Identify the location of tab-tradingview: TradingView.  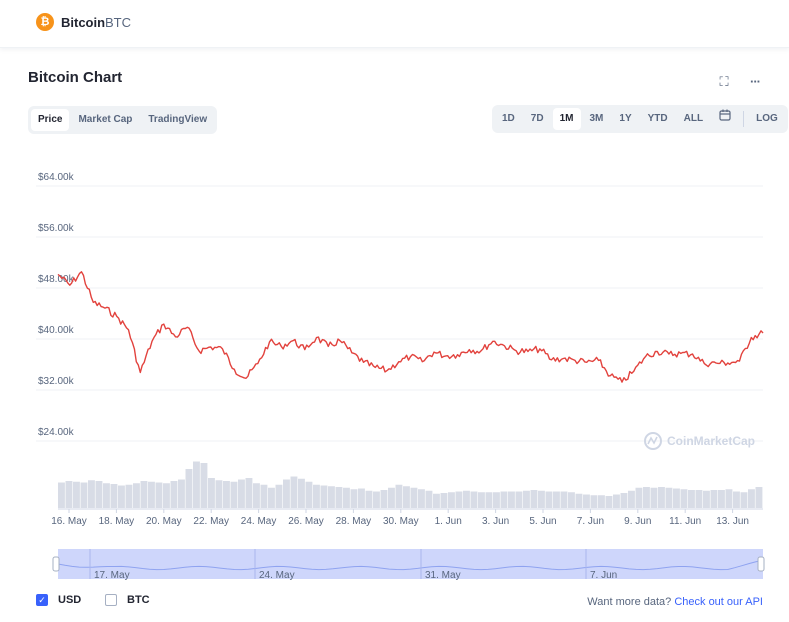
(178, 119).